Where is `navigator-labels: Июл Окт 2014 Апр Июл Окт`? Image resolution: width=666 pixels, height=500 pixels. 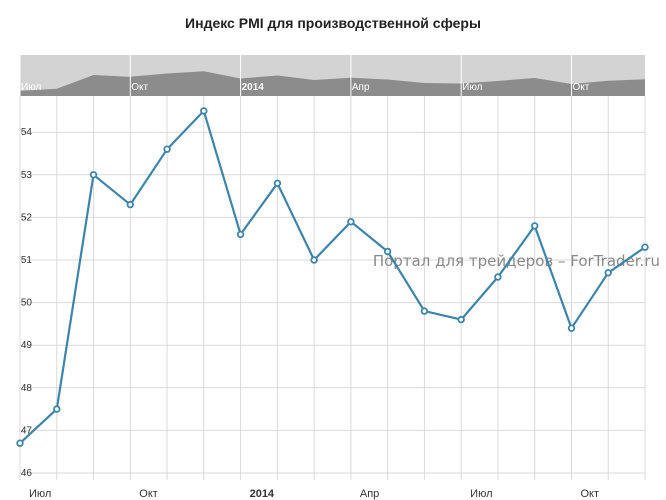
navigator-labels: Июл Окт 2014 Апр Июл Окт is located at coordinates (305, 87).